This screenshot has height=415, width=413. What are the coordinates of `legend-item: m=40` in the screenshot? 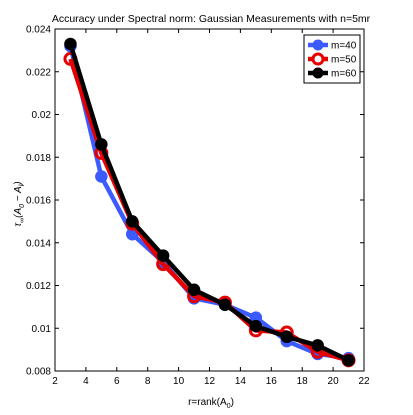 It's located at (332, 45).